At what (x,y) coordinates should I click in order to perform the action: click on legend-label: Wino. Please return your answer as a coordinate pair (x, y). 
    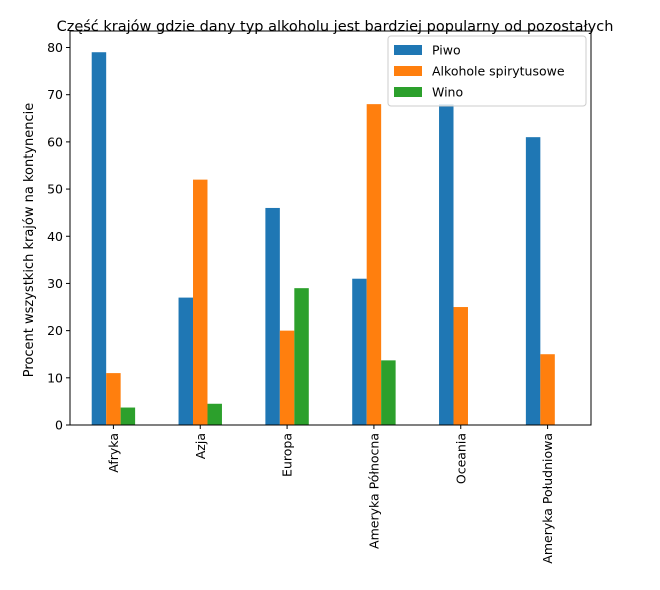
    Looking at the image, I should click on (447, 92).